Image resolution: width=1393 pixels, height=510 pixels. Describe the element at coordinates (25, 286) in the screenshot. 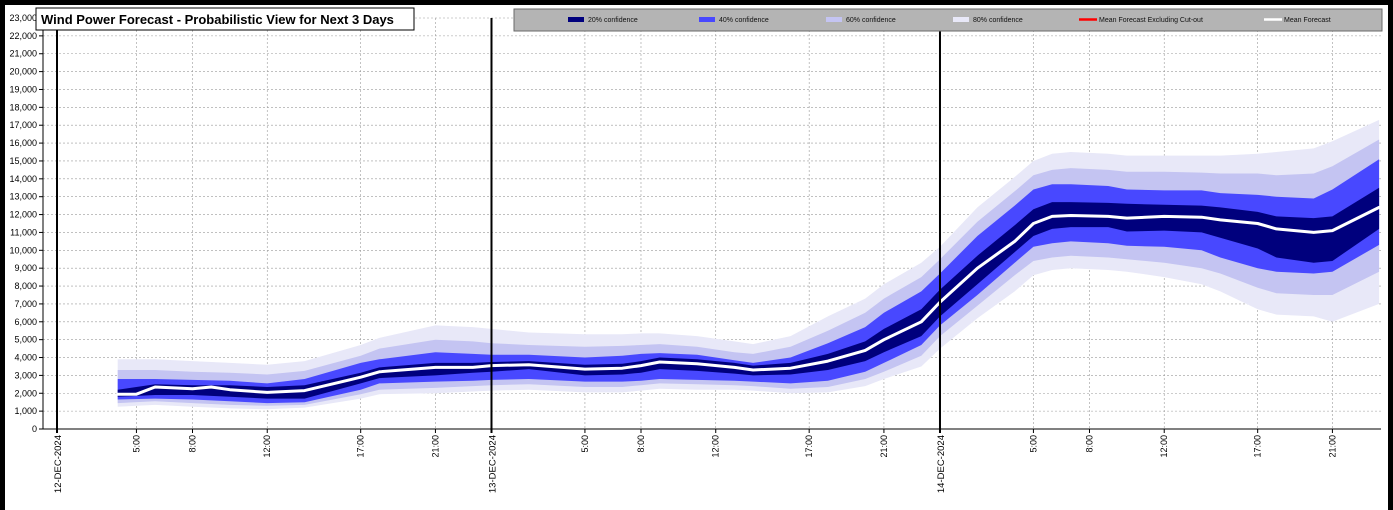

I see `y-tick-label: 8,000` at that location.